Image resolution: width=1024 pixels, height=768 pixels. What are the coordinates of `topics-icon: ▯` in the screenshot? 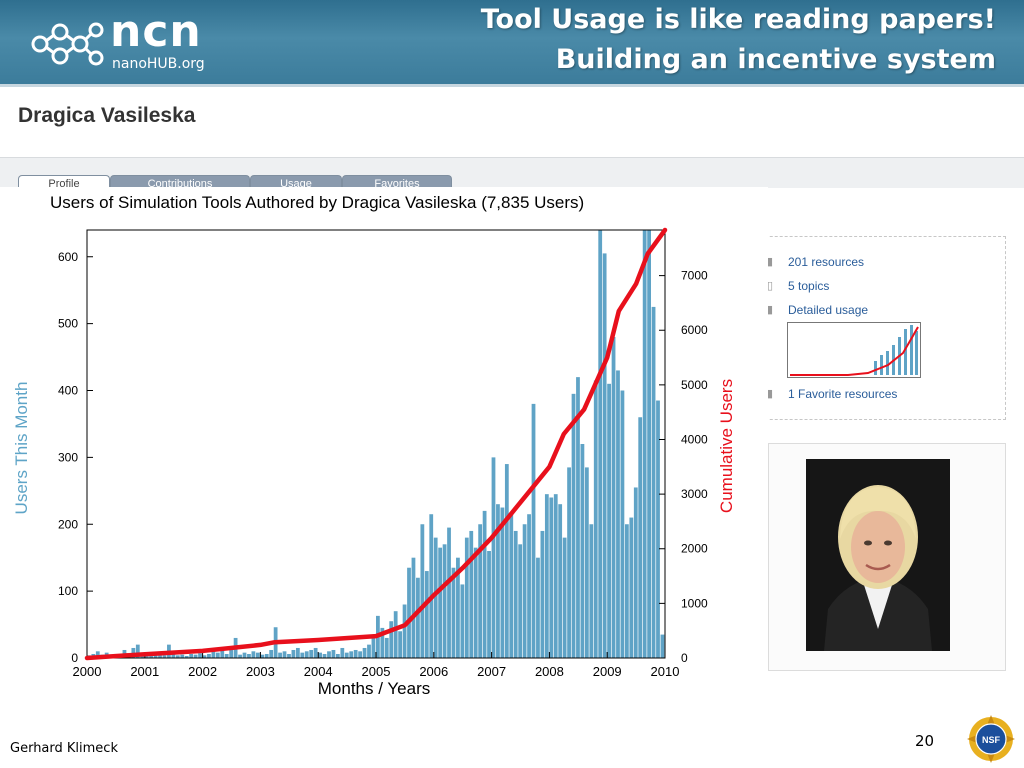 It's located at (770, 285).